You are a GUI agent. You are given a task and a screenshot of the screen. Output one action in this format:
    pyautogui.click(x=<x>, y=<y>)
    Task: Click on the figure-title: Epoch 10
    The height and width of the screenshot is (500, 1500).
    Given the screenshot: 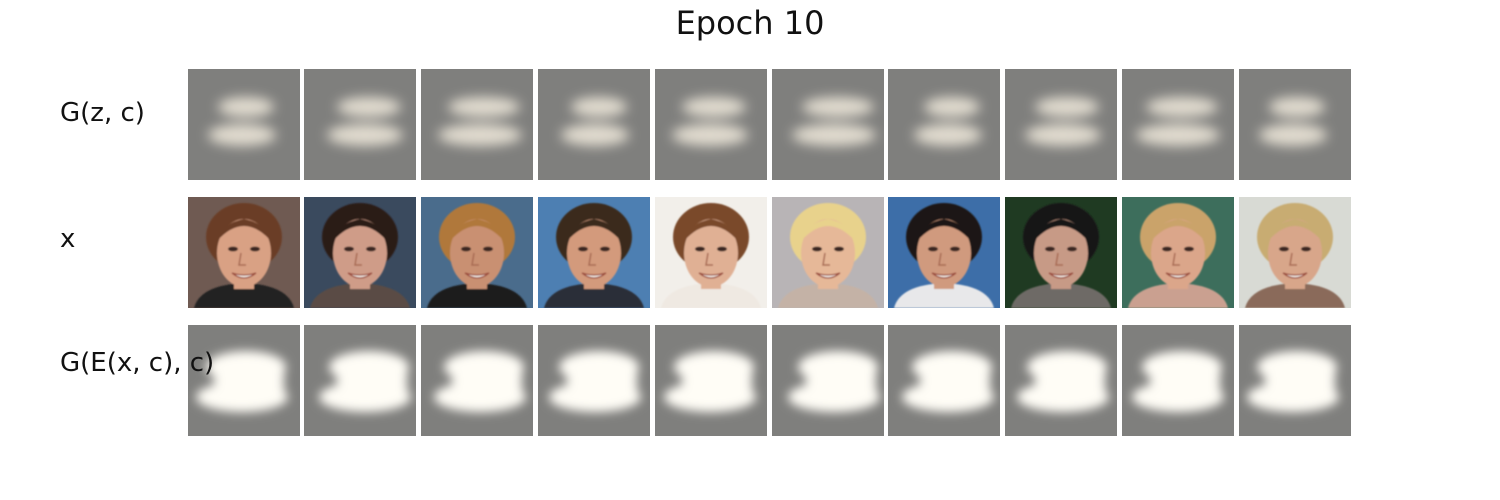 What is the action you would take?
    pyautogui.click(x=750, y=23)
    